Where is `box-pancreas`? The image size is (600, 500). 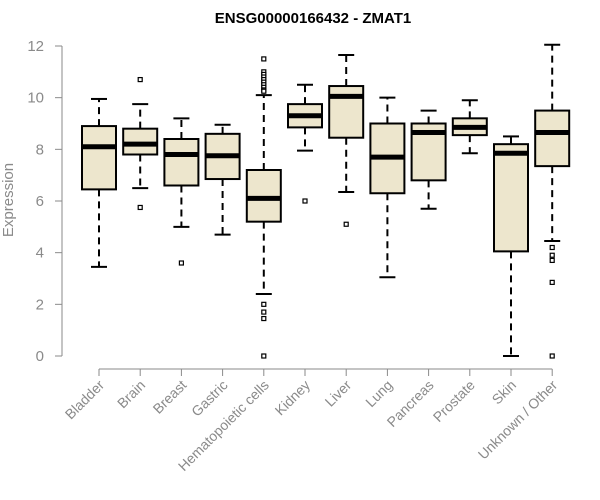 box-pancreas is located at coordinates (428, 159).